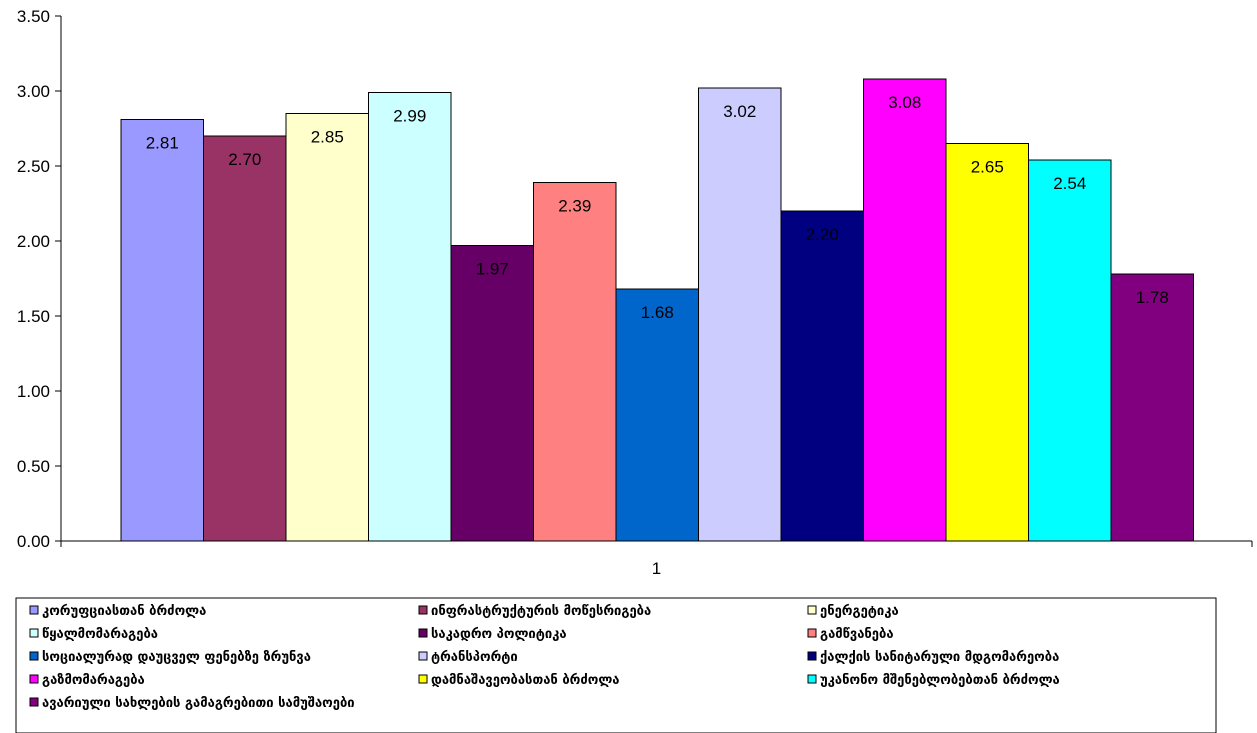 Image resolution: width=1257 pixels, height=733 pixels. I want to click on y-tick-label: 0.50, so click(33, 466).